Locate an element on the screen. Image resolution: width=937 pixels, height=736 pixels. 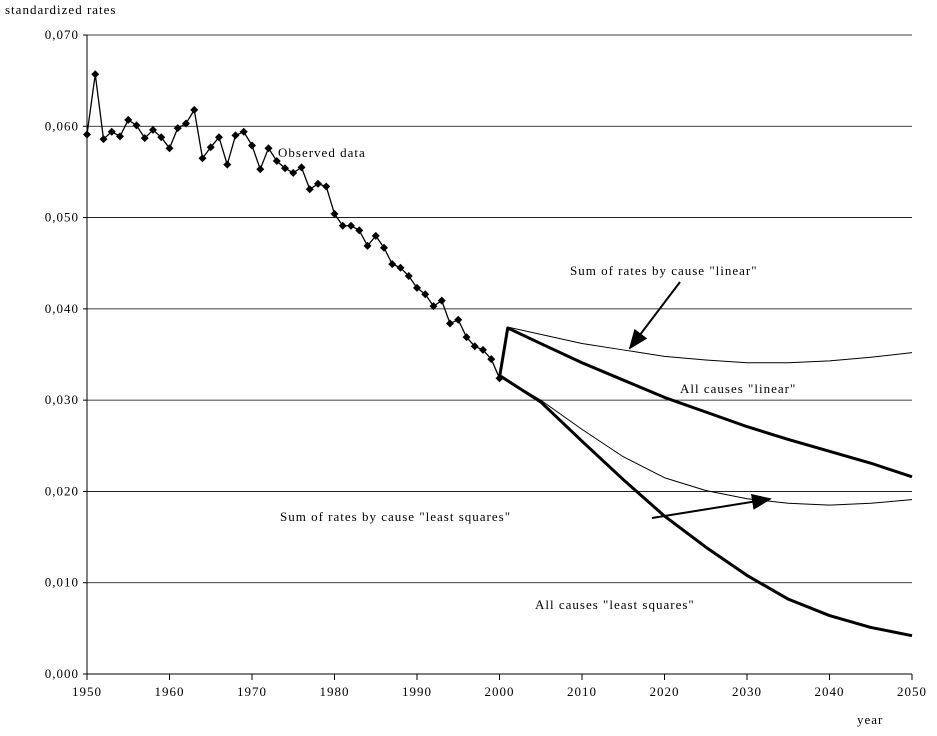
x-tick-label: 1950 is located at coordinates (87, 691).